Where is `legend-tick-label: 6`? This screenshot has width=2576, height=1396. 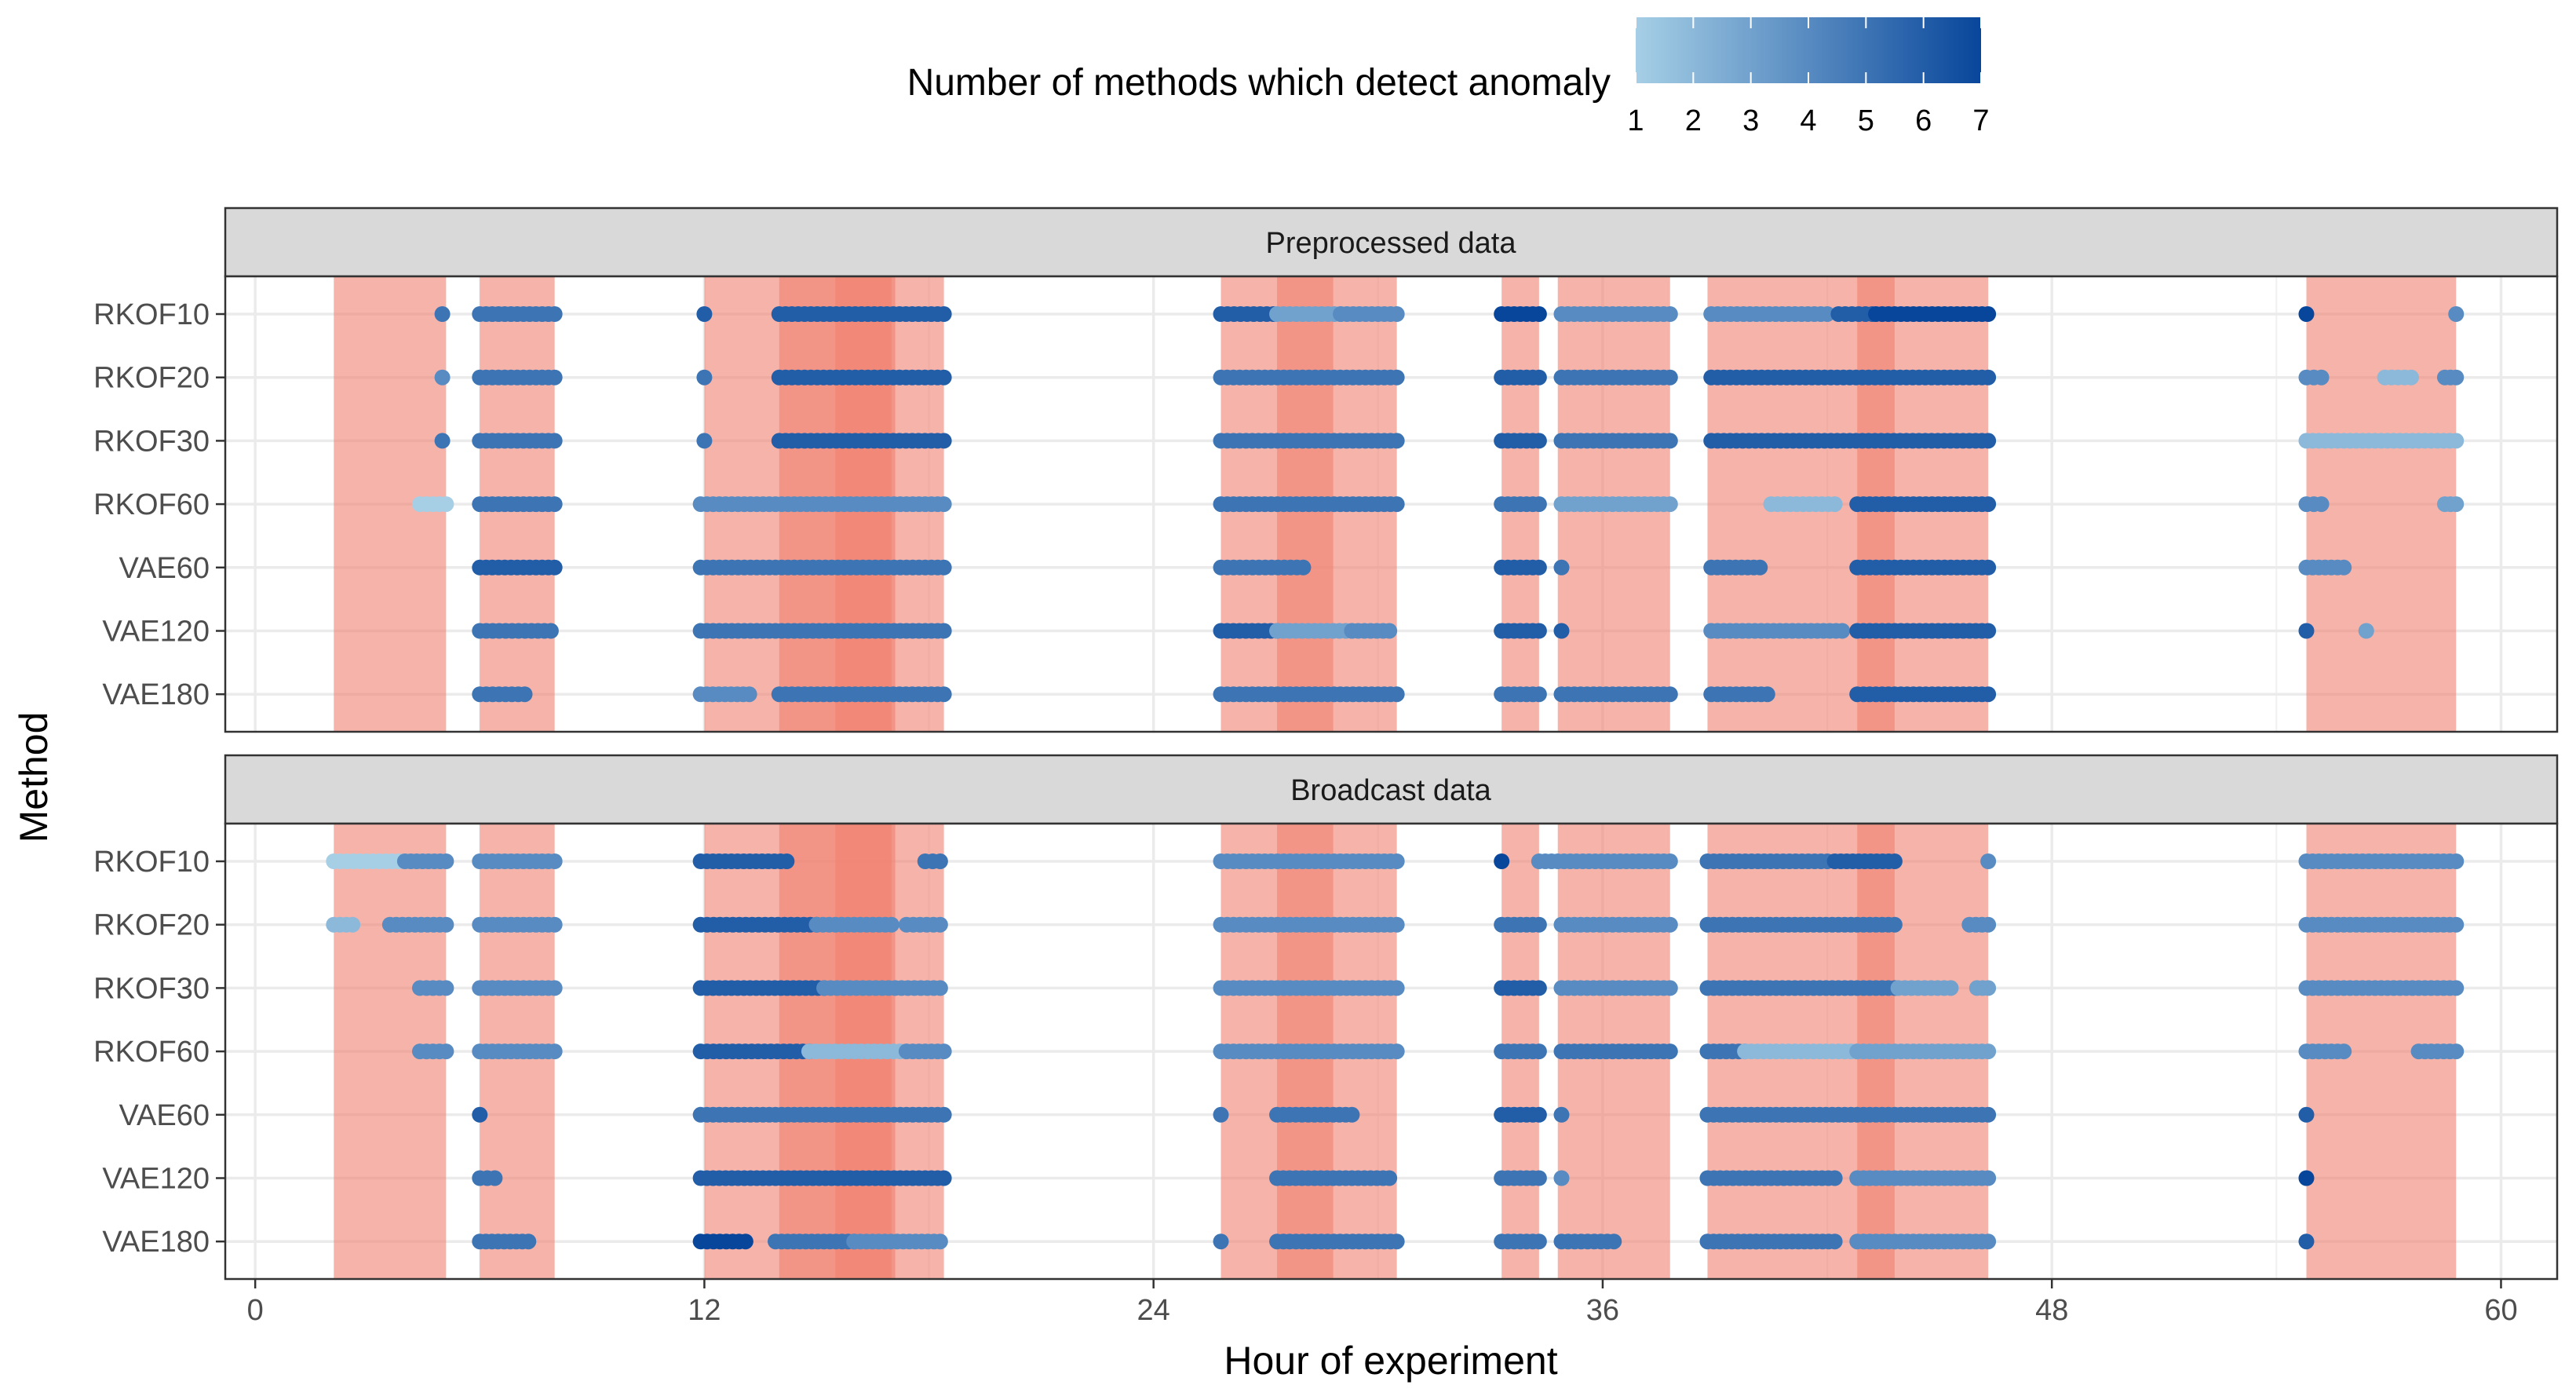
legend-tick-label: 6 is located at coordinates (1923, 120).